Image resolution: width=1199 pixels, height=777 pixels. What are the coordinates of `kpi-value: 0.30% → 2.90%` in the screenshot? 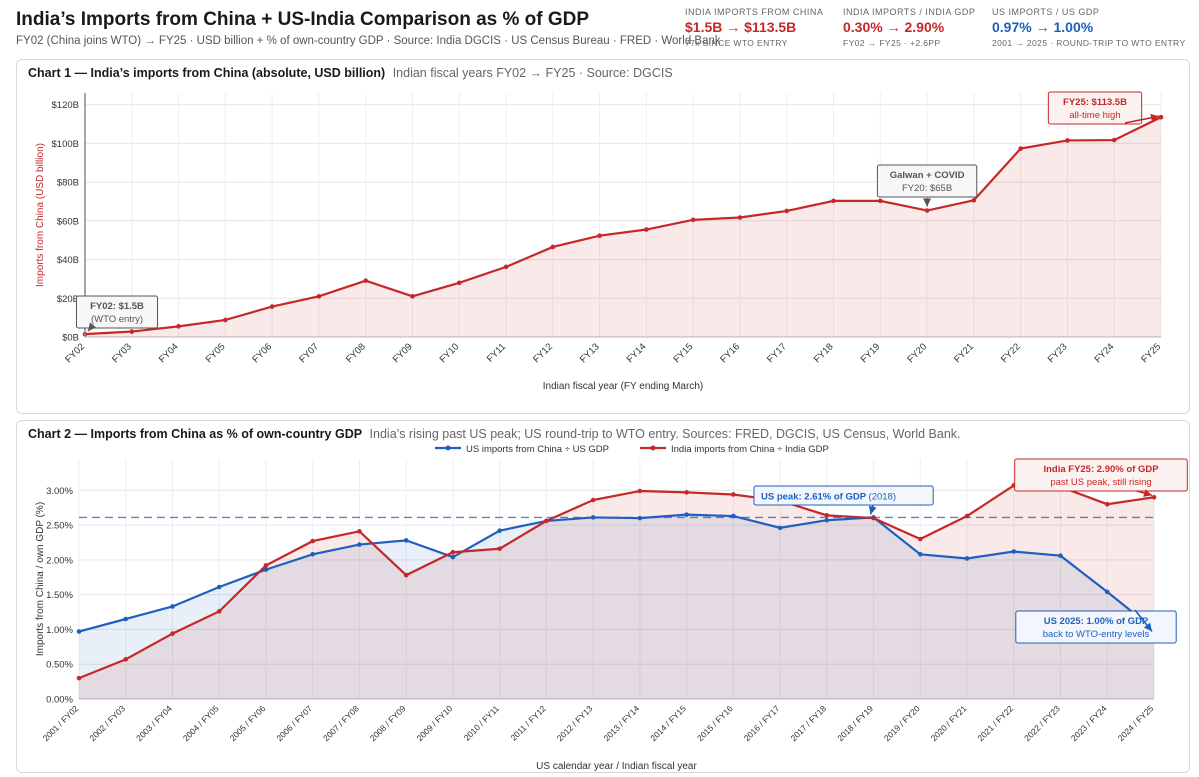 It's located at (894, 27).